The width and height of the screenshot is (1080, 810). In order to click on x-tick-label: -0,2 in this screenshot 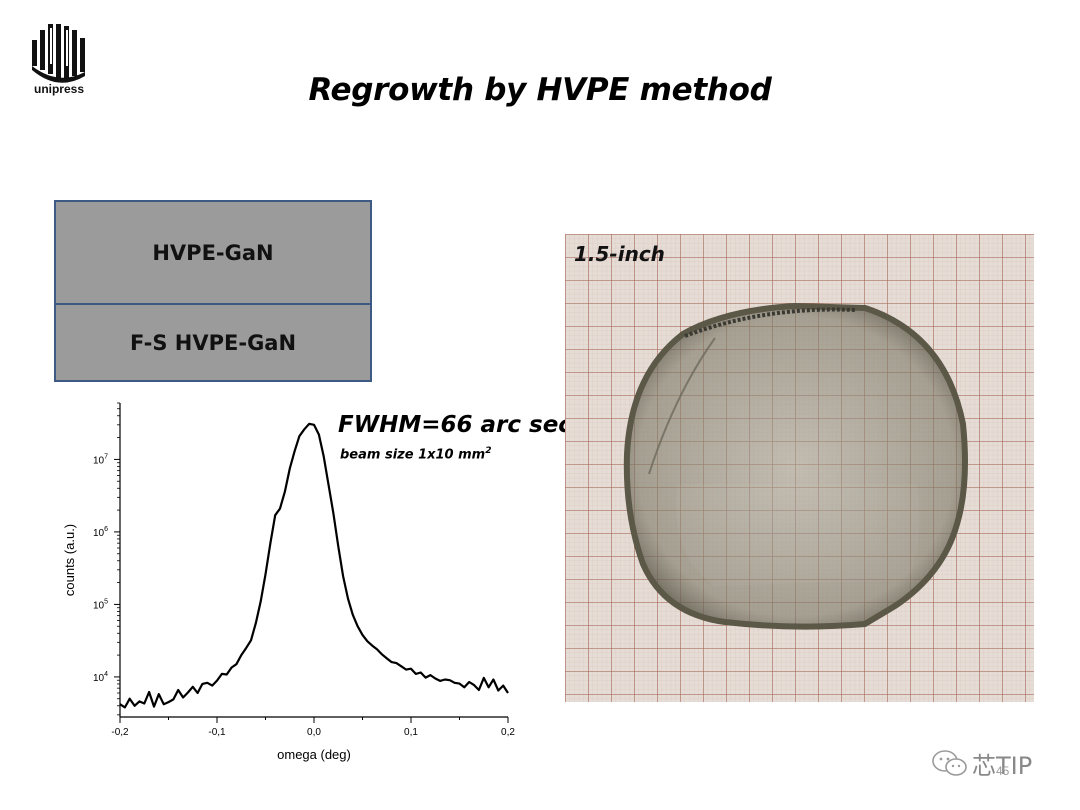, I will do `click(120, 732)`.